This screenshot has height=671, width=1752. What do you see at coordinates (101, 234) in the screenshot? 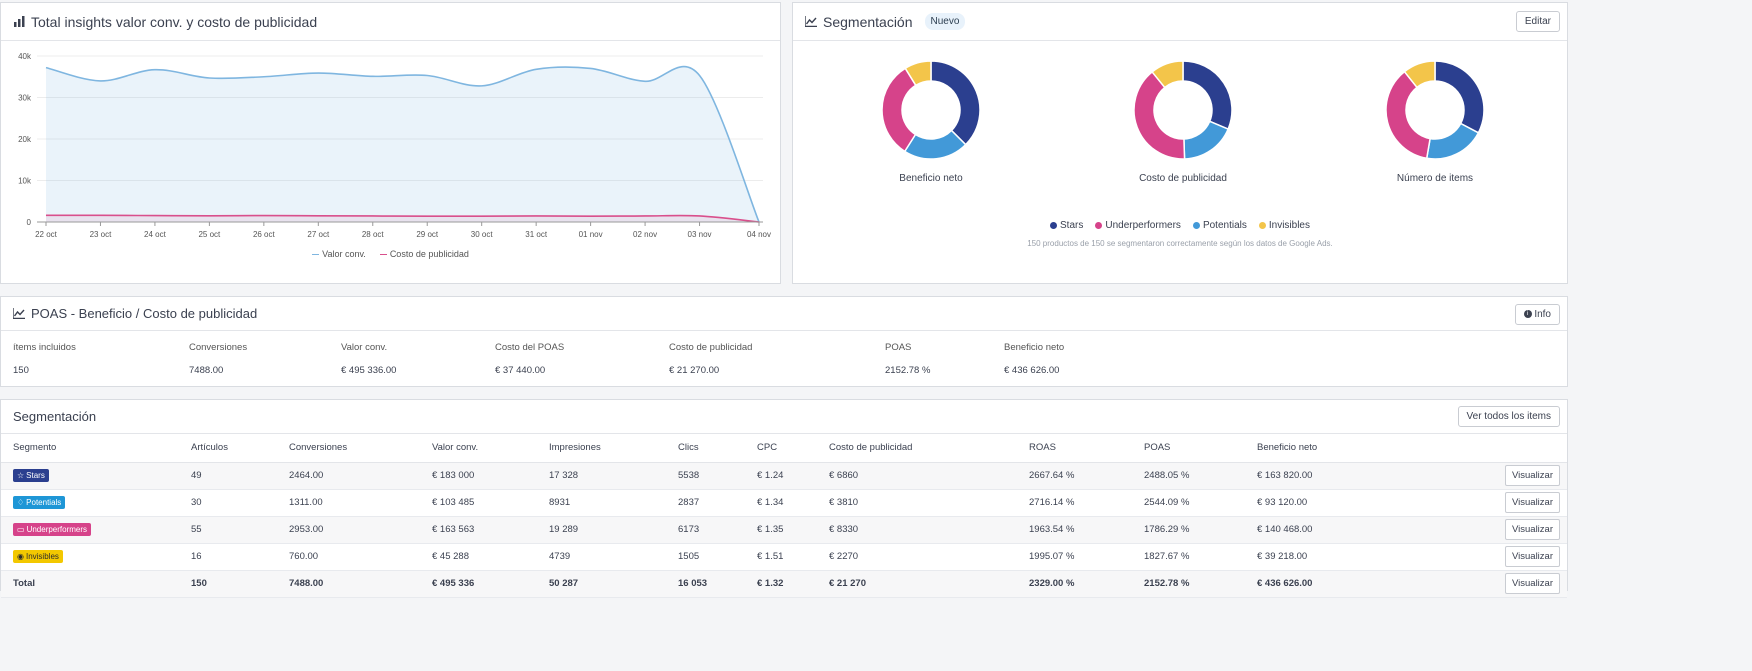
I see `x-tick-label: 23 oct` at bounding box center [101, 234].